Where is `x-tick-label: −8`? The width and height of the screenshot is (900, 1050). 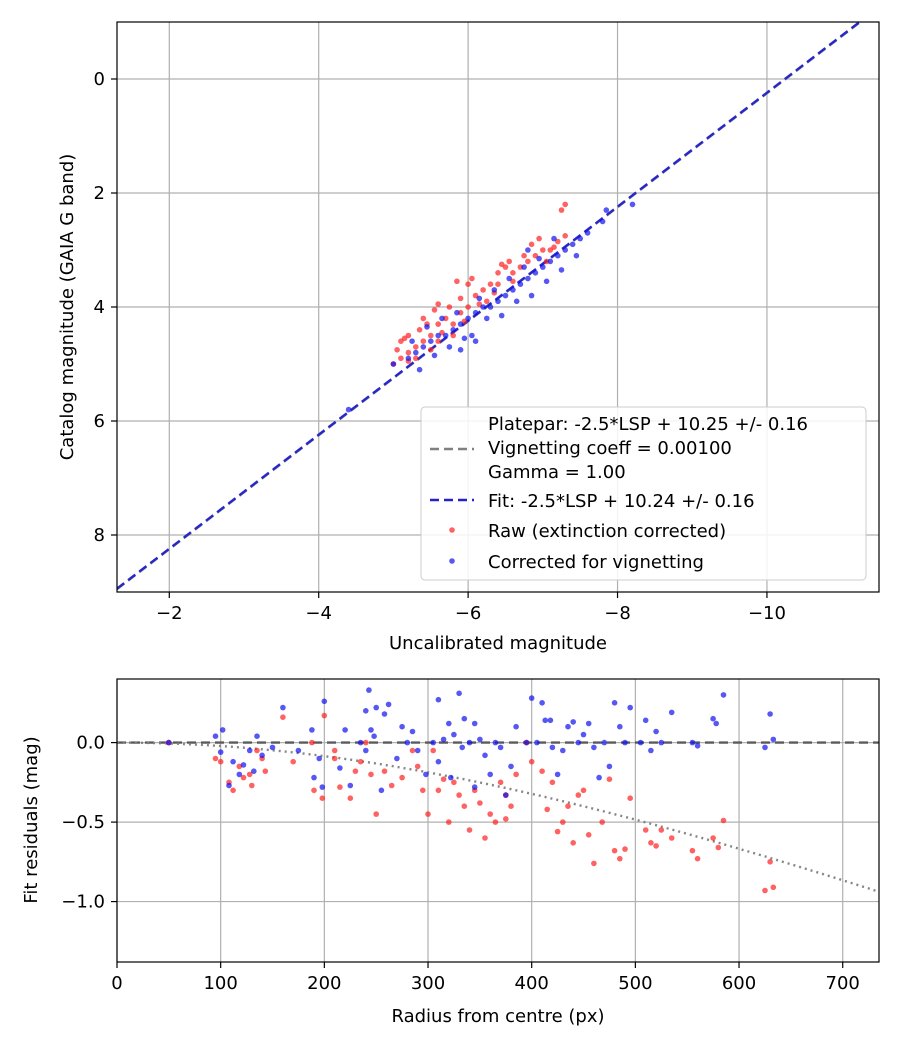
x-tick-label: −8 is located at coordinates (617, 613).